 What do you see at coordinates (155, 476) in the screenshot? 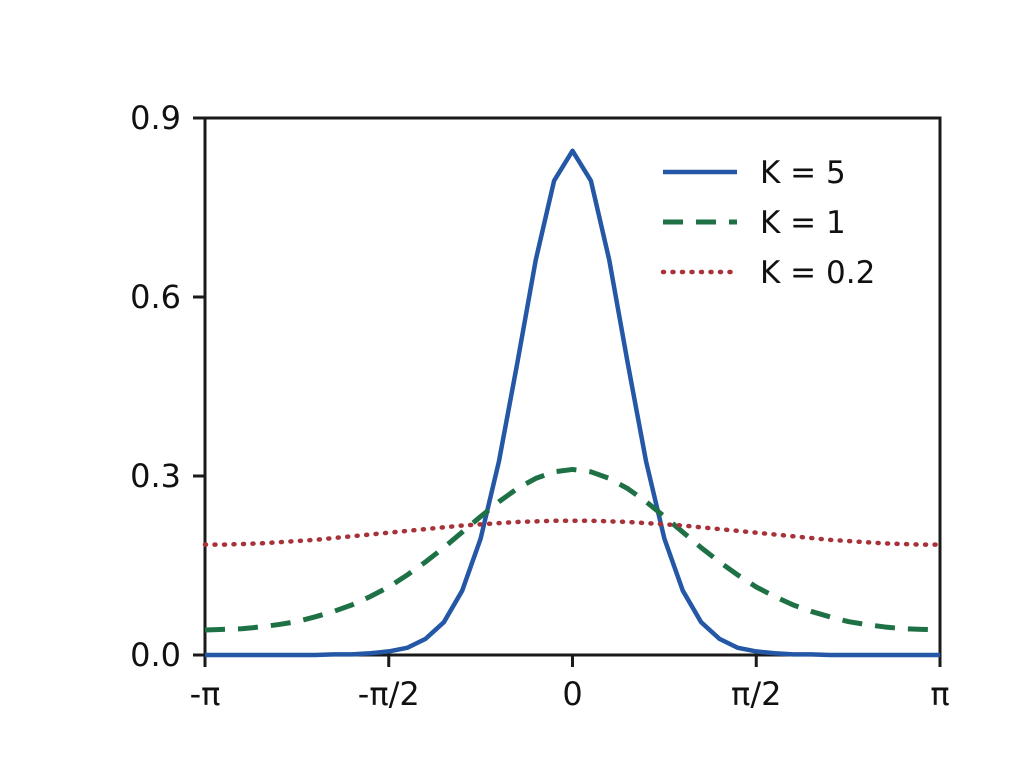
I see `y-tick-label: 0.3` at bounding box center [155, 476].